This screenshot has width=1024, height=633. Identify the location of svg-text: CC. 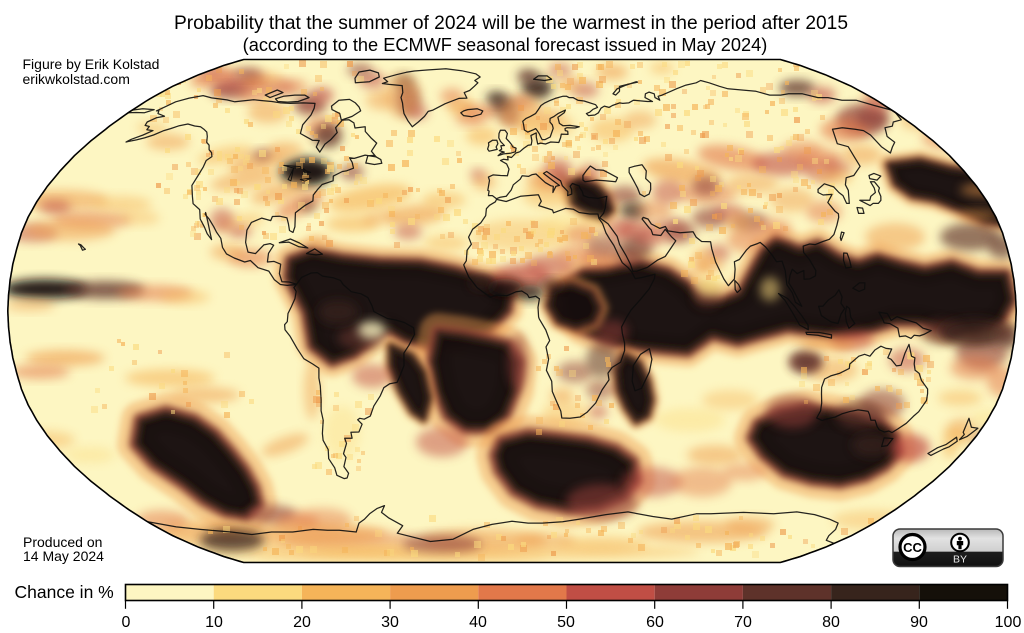
(912, 547).